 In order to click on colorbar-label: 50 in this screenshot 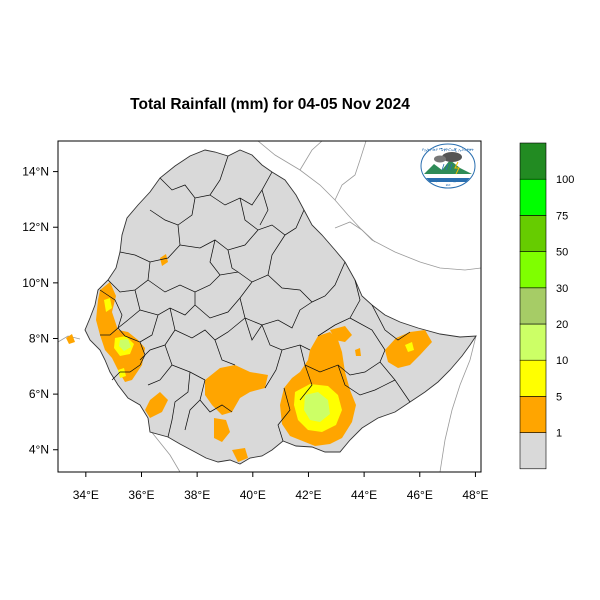, I will do `click(562, 253)`.